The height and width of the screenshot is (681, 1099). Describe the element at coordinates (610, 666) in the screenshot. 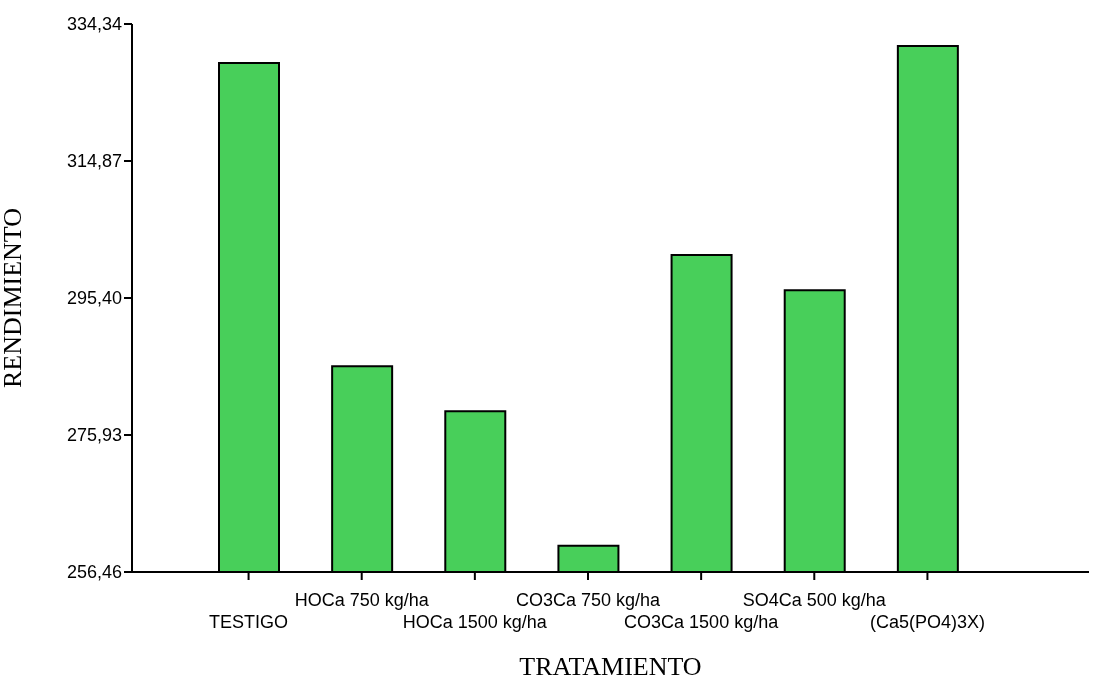

I see `x-axis-title: TRATAMIENTO` at that location.